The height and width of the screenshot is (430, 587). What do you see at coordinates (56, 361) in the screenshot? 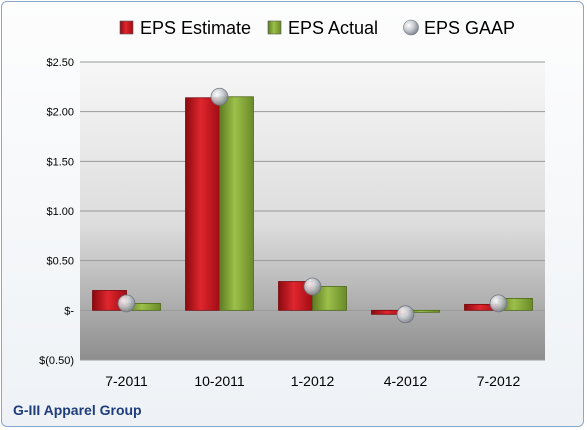
I see `y-tick-label: $(0.50)` at bounding box center [56, 361].